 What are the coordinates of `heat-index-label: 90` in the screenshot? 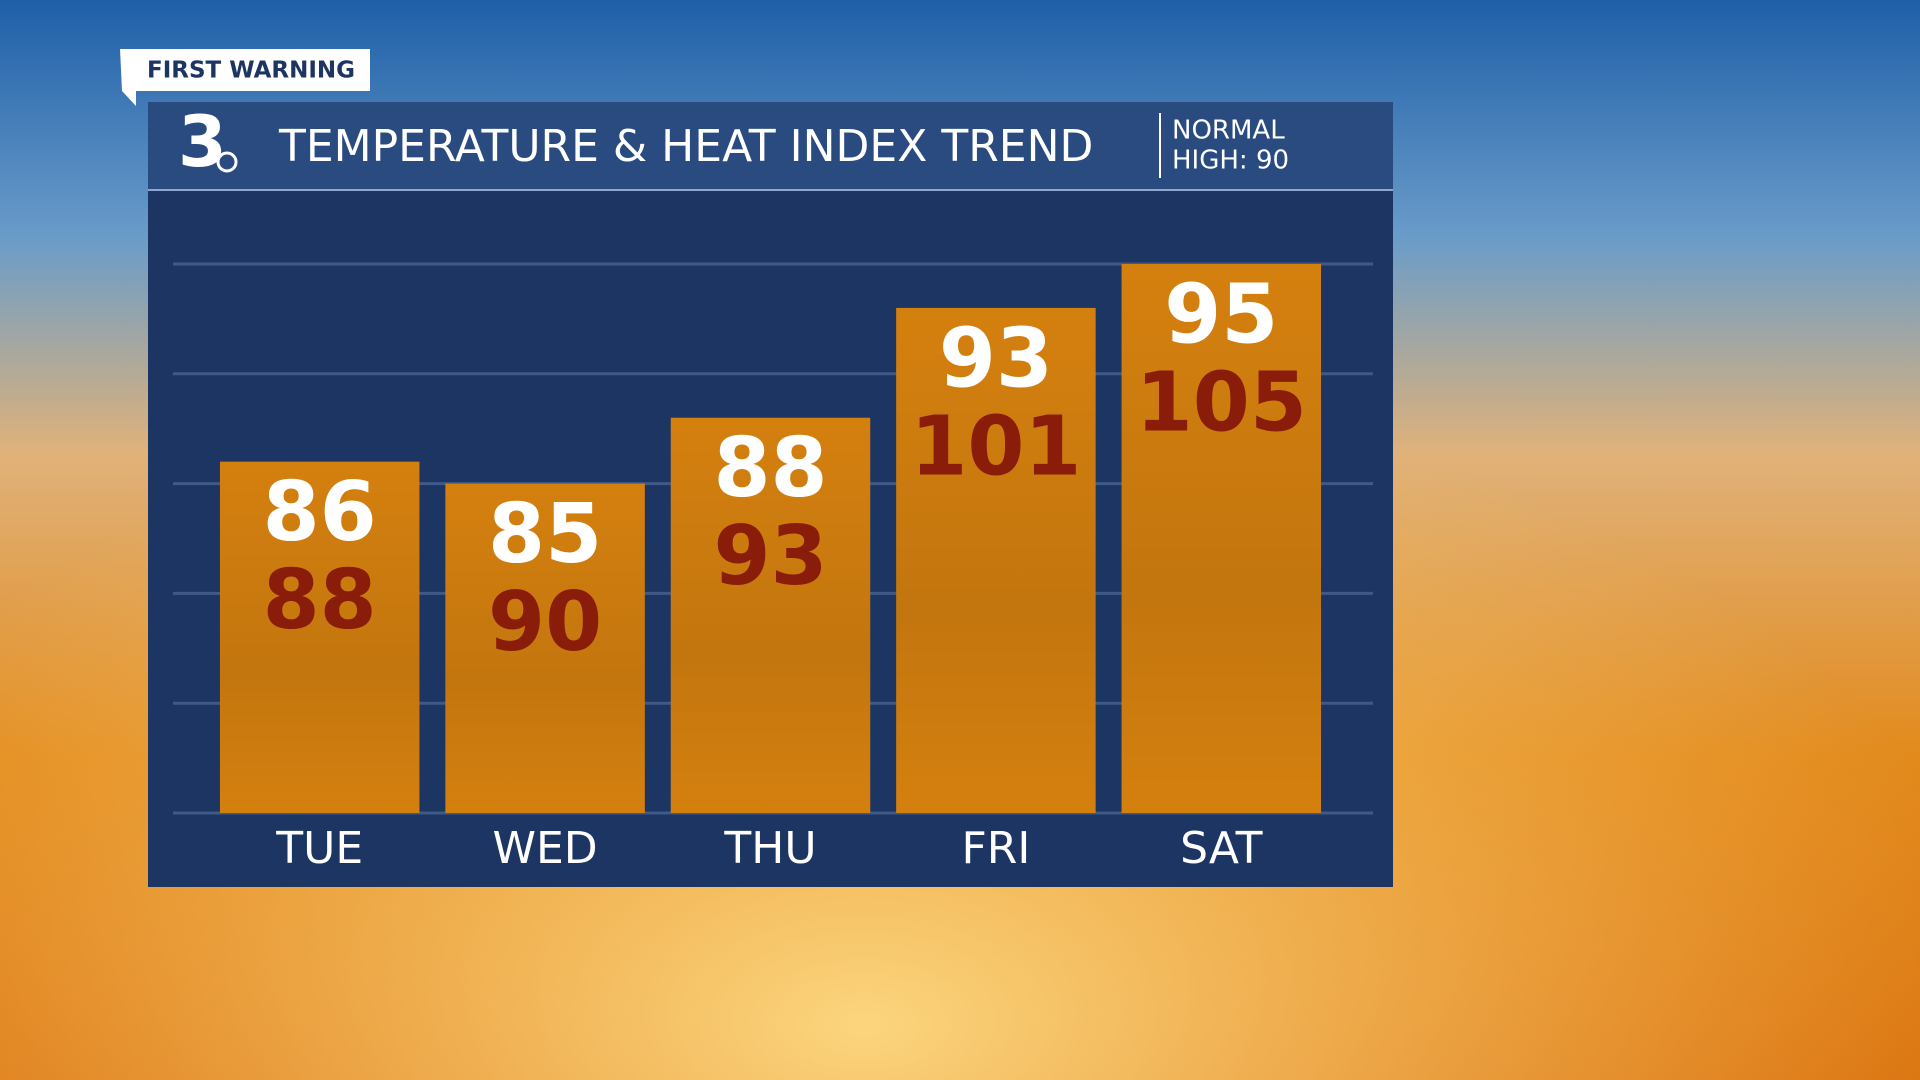 It's located at (545, 622).